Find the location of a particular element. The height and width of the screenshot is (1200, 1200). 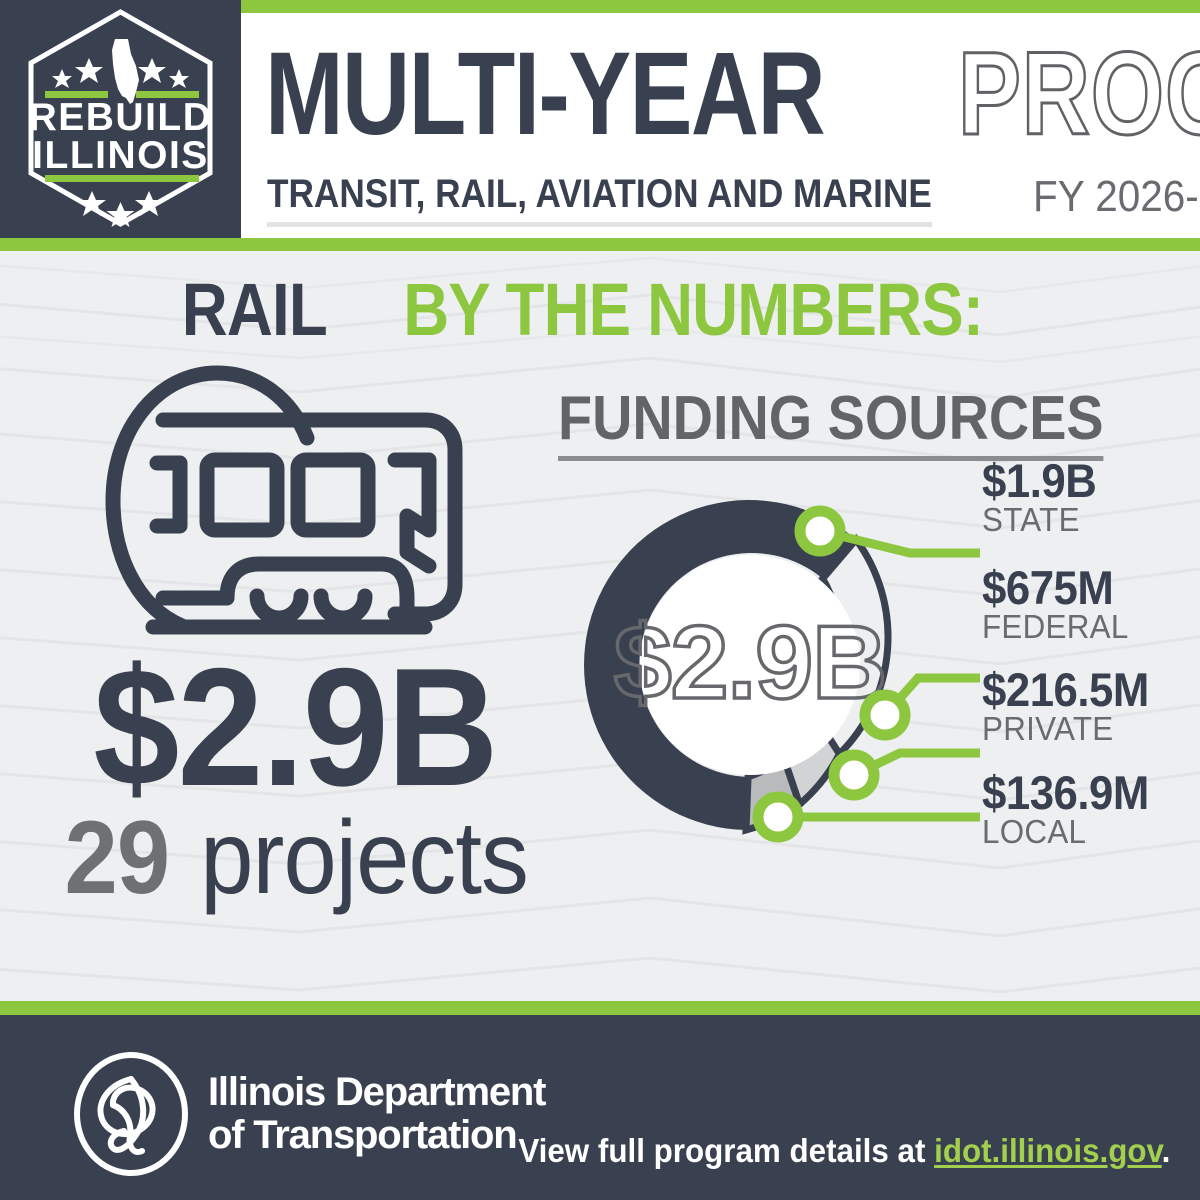

donut-callout-markers is located at coordinates (831, 674).